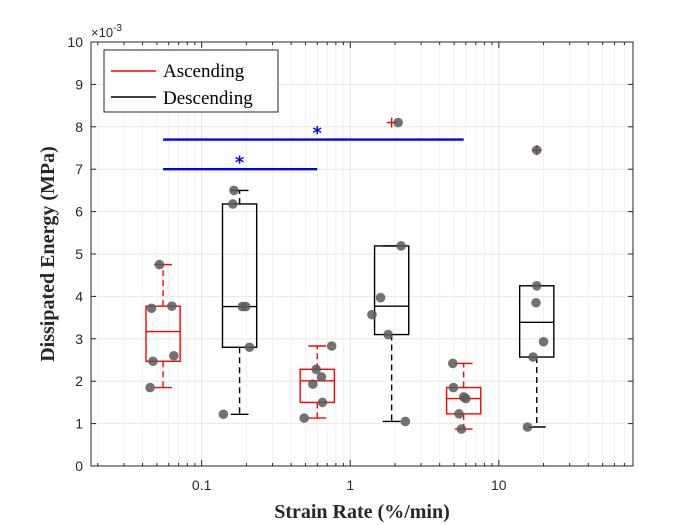 Image resolution: width=700 pixels, height=525 pixels. Describe the element at coordinates (202, 485) in the screenshot. I see `x-tick-label: 0.1` at that location.